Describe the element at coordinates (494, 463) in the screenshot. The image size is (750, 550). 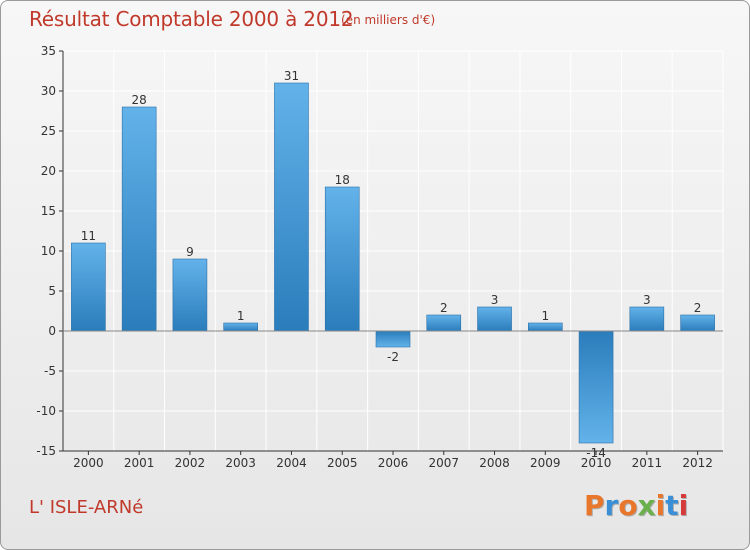
I see `x-tick-label: 2008` at that location.